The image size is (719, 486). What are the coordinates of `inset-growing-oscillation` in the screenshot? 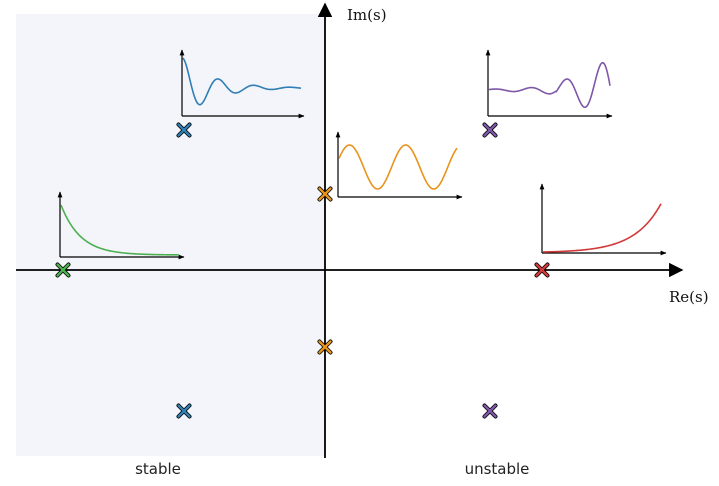 It's located at (549, 84).